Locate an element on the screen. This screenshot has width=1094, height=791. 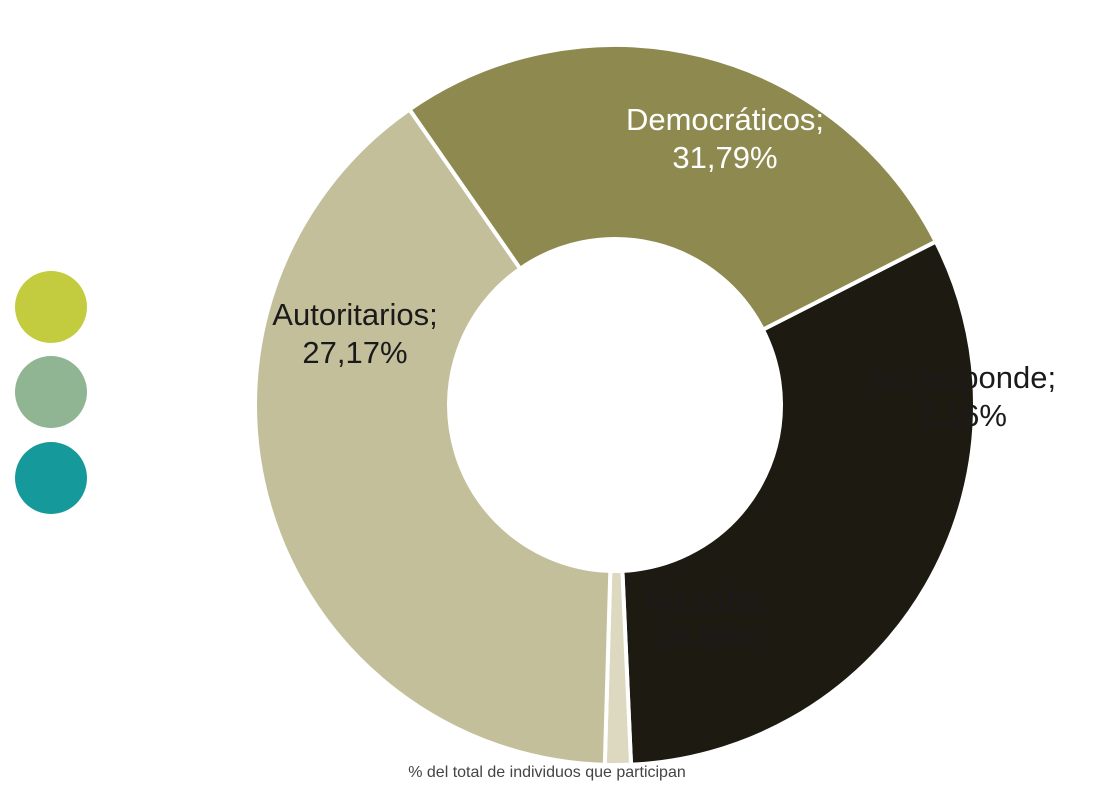
slice-label-no-responde: No responde; 1,16% is located at coordinates (963, 396).